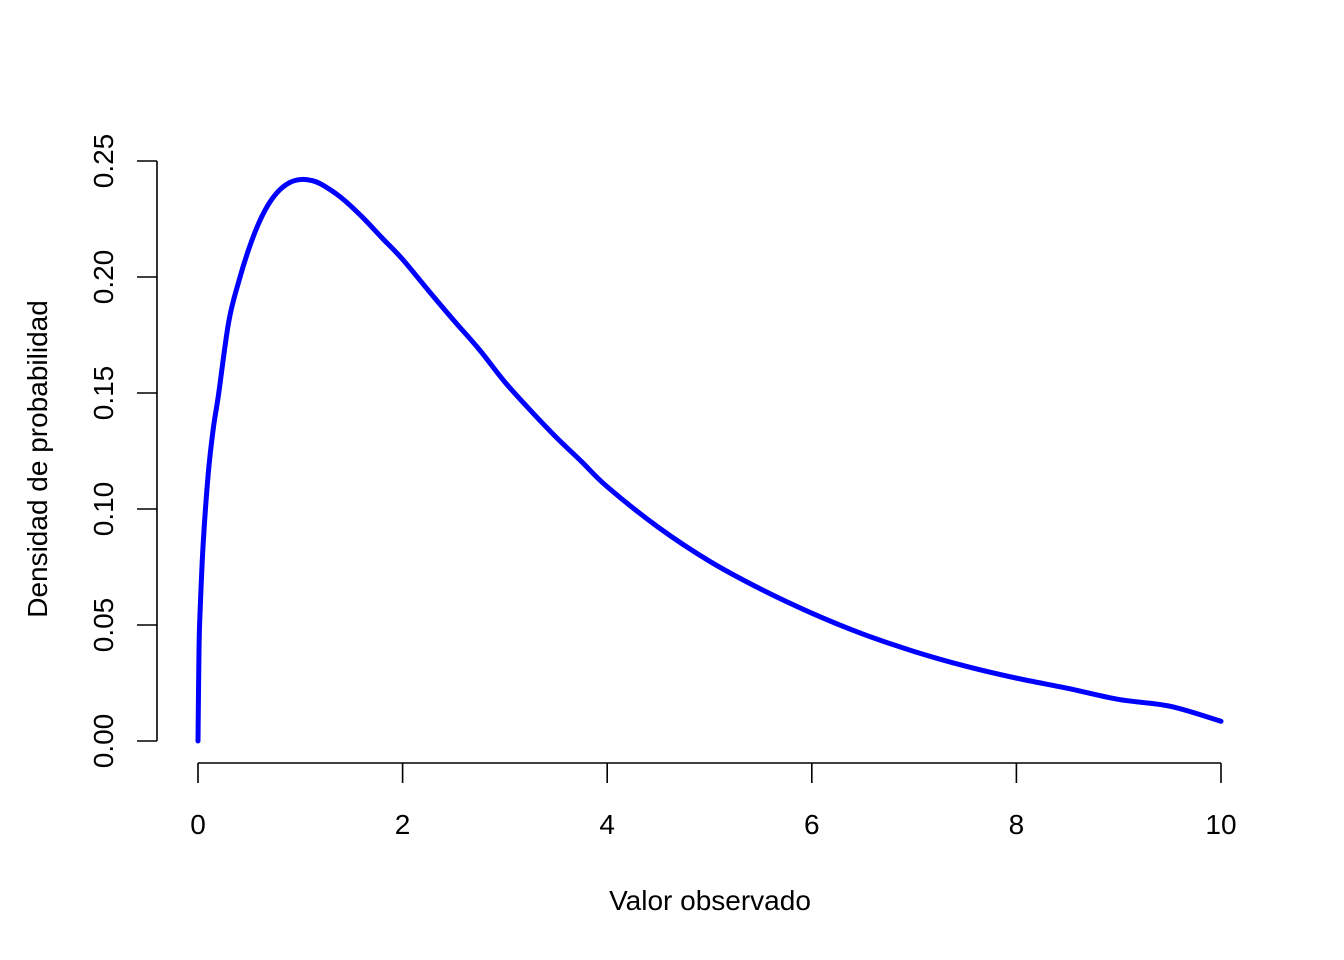 The height and width of the screenshot is (960, 1344). I want to click on x-tick-label: 10, so click(1220, 824).